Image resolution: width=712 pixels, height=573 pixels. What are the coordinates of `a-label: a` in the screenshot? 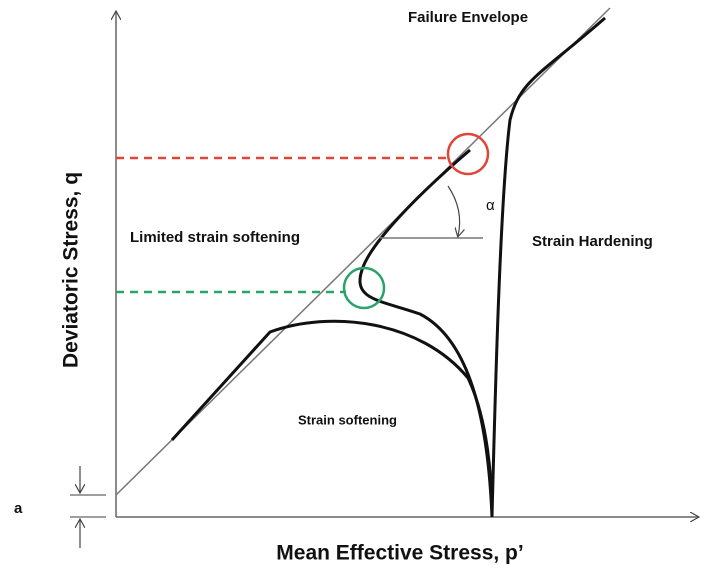 It's located at (18, 508).